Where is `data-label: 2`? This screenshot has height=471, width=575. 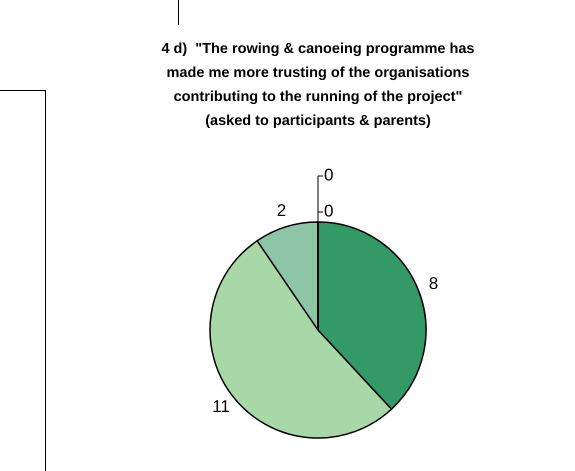 data-label: 2 is located at coordinates (281, 210).